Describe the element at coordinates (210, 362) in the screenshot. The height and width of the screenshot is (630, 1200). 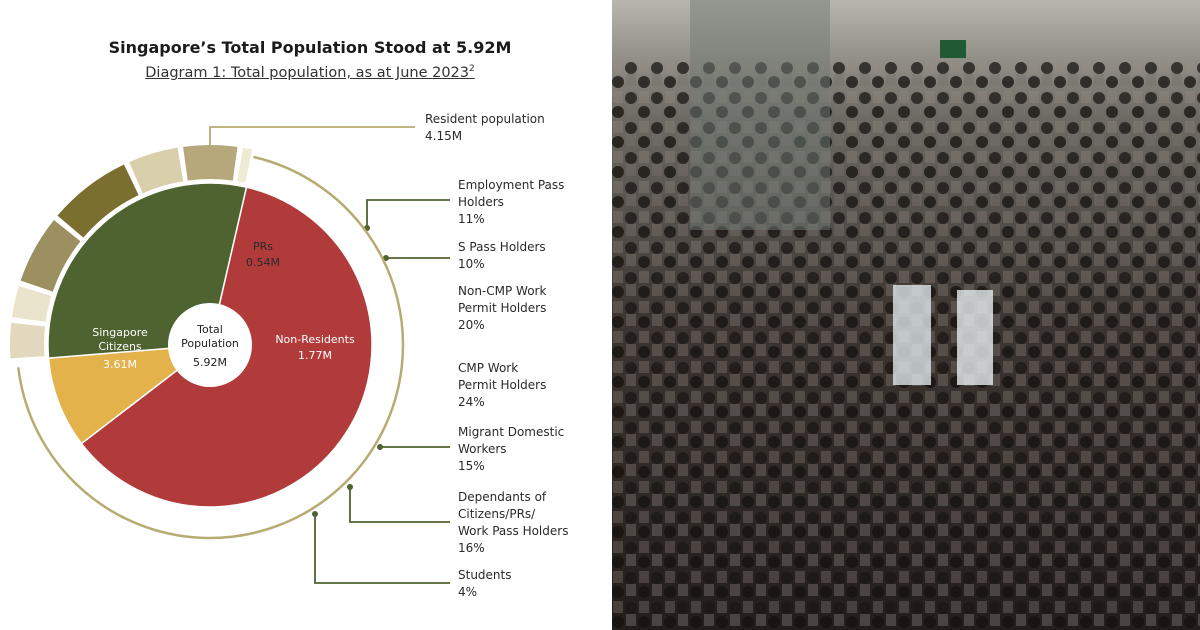
I see `center-value: 5.92M` at that location.